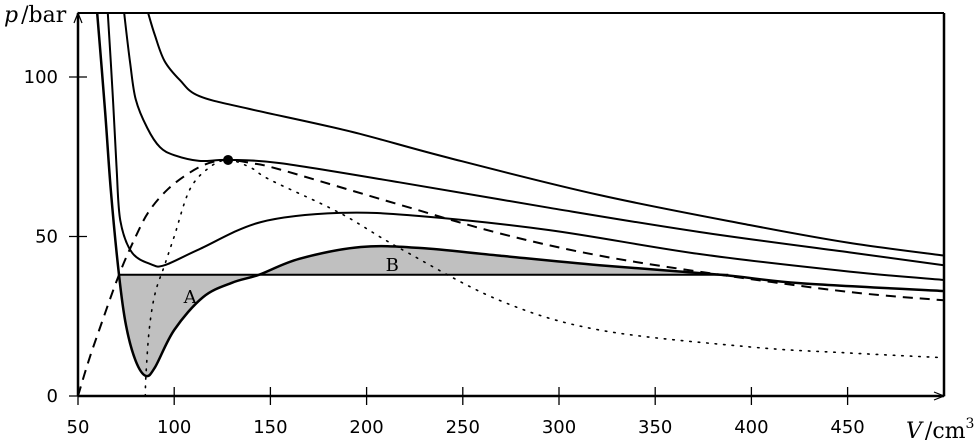 This screenshot has width=979, height=444. Describe the element at coordinates (463, 427) in the screenshot. I see `x-tick-label: 250` at that location.